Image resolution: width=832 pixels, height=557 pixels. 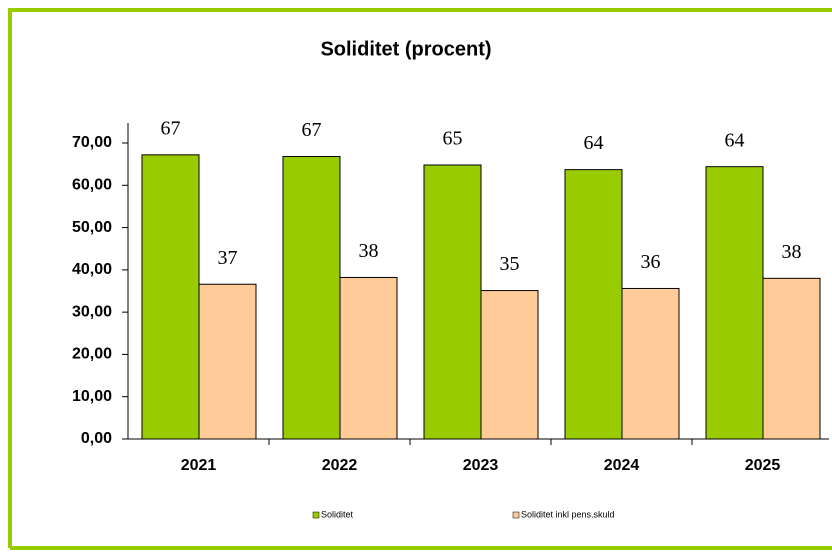 I want to click on chart-title: Soliditet (procent), so click(x=405, y=49).